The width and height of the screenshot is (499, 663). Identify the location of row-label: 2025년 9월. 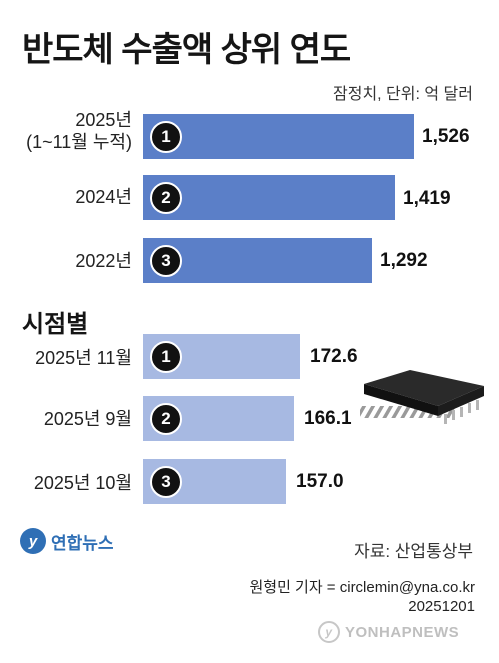
(87, 419).